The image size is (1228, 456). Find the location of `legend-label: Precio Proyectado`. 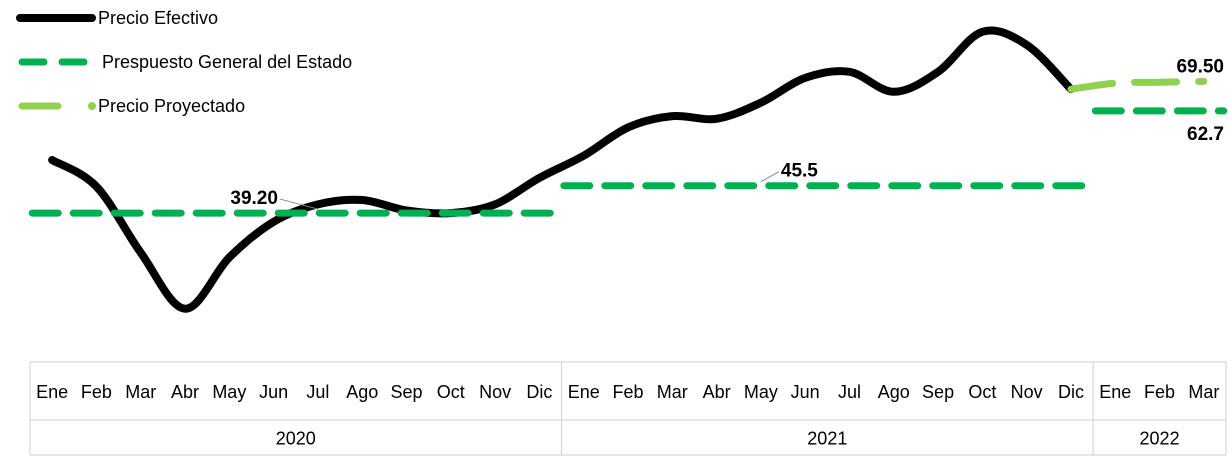

legend-label: Precio Proyectado is located at coordinates (171, 106).